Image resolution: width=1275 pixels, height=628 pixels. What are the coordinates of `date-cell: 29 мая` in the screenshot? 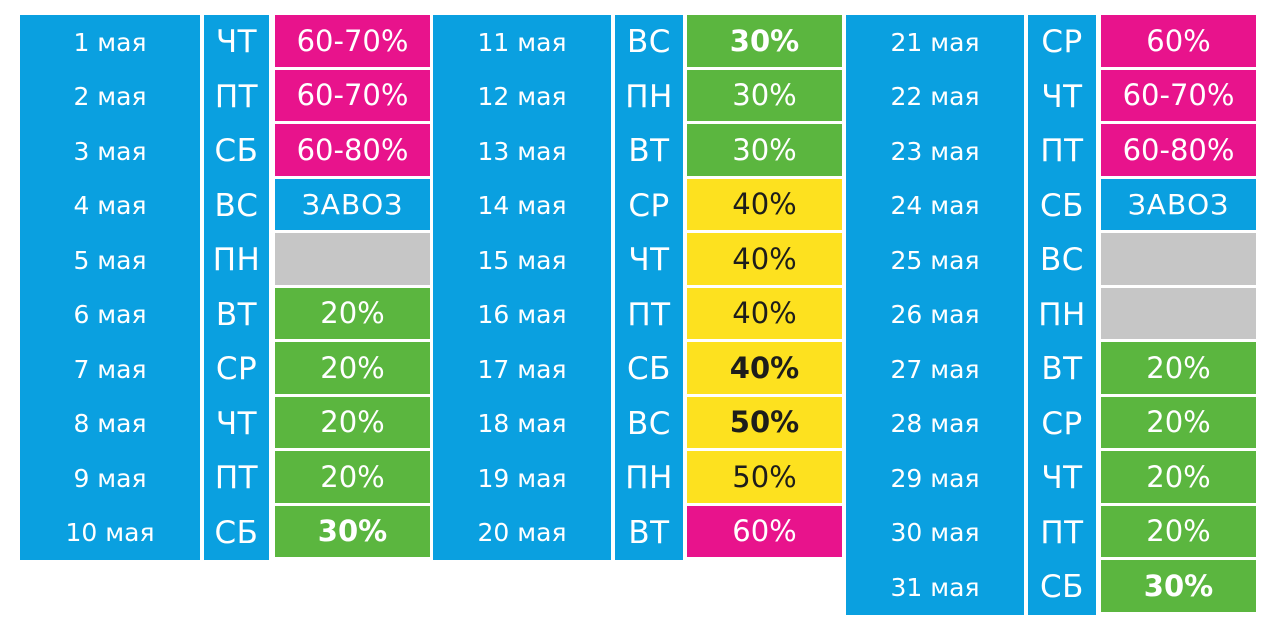 It's located at (935, 478).